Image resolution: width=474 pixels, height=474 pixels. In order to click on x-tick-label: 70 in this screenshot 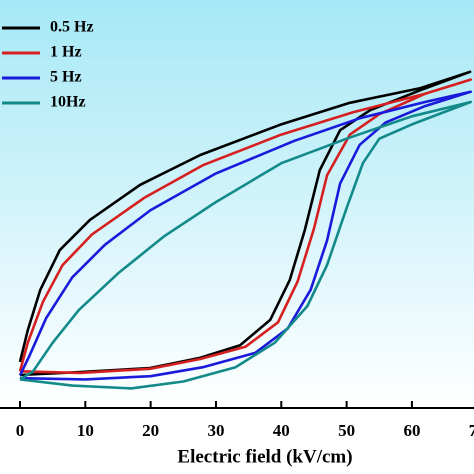, I will do `click(471, 430)`.